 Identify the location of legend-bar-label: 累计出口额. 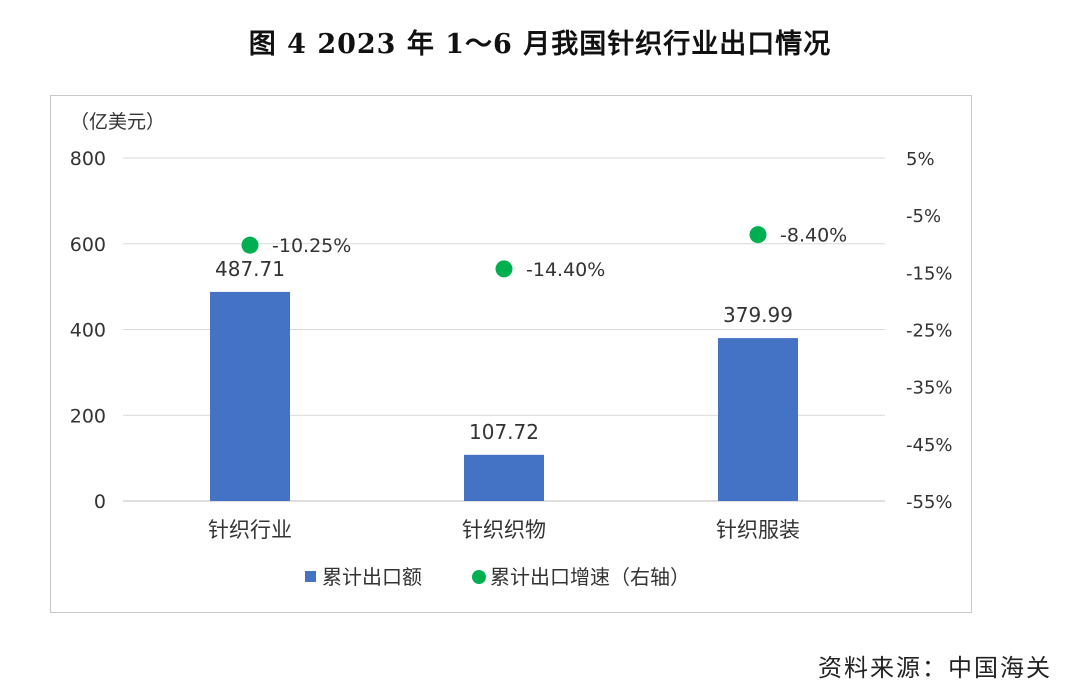
(372, 577).